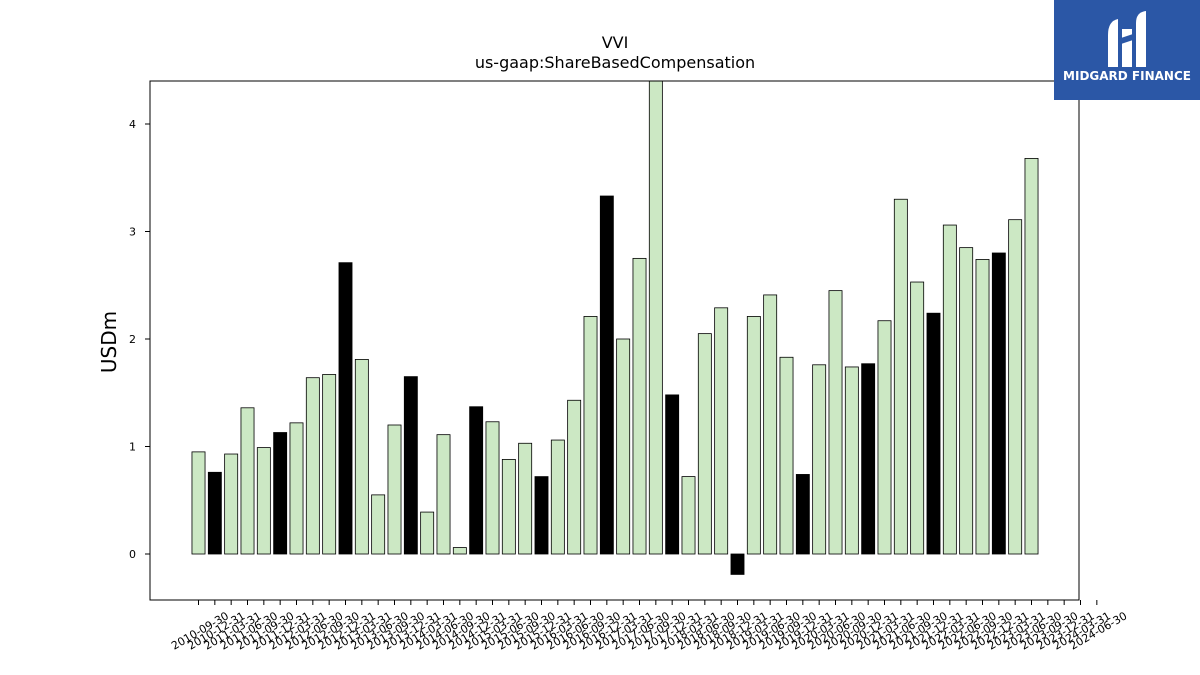 The height and width of the screenshot is (675, 1200). Describe the element at coordinates (132, 447) in the screenshot. I see `y-tick-label: 1` at that location.